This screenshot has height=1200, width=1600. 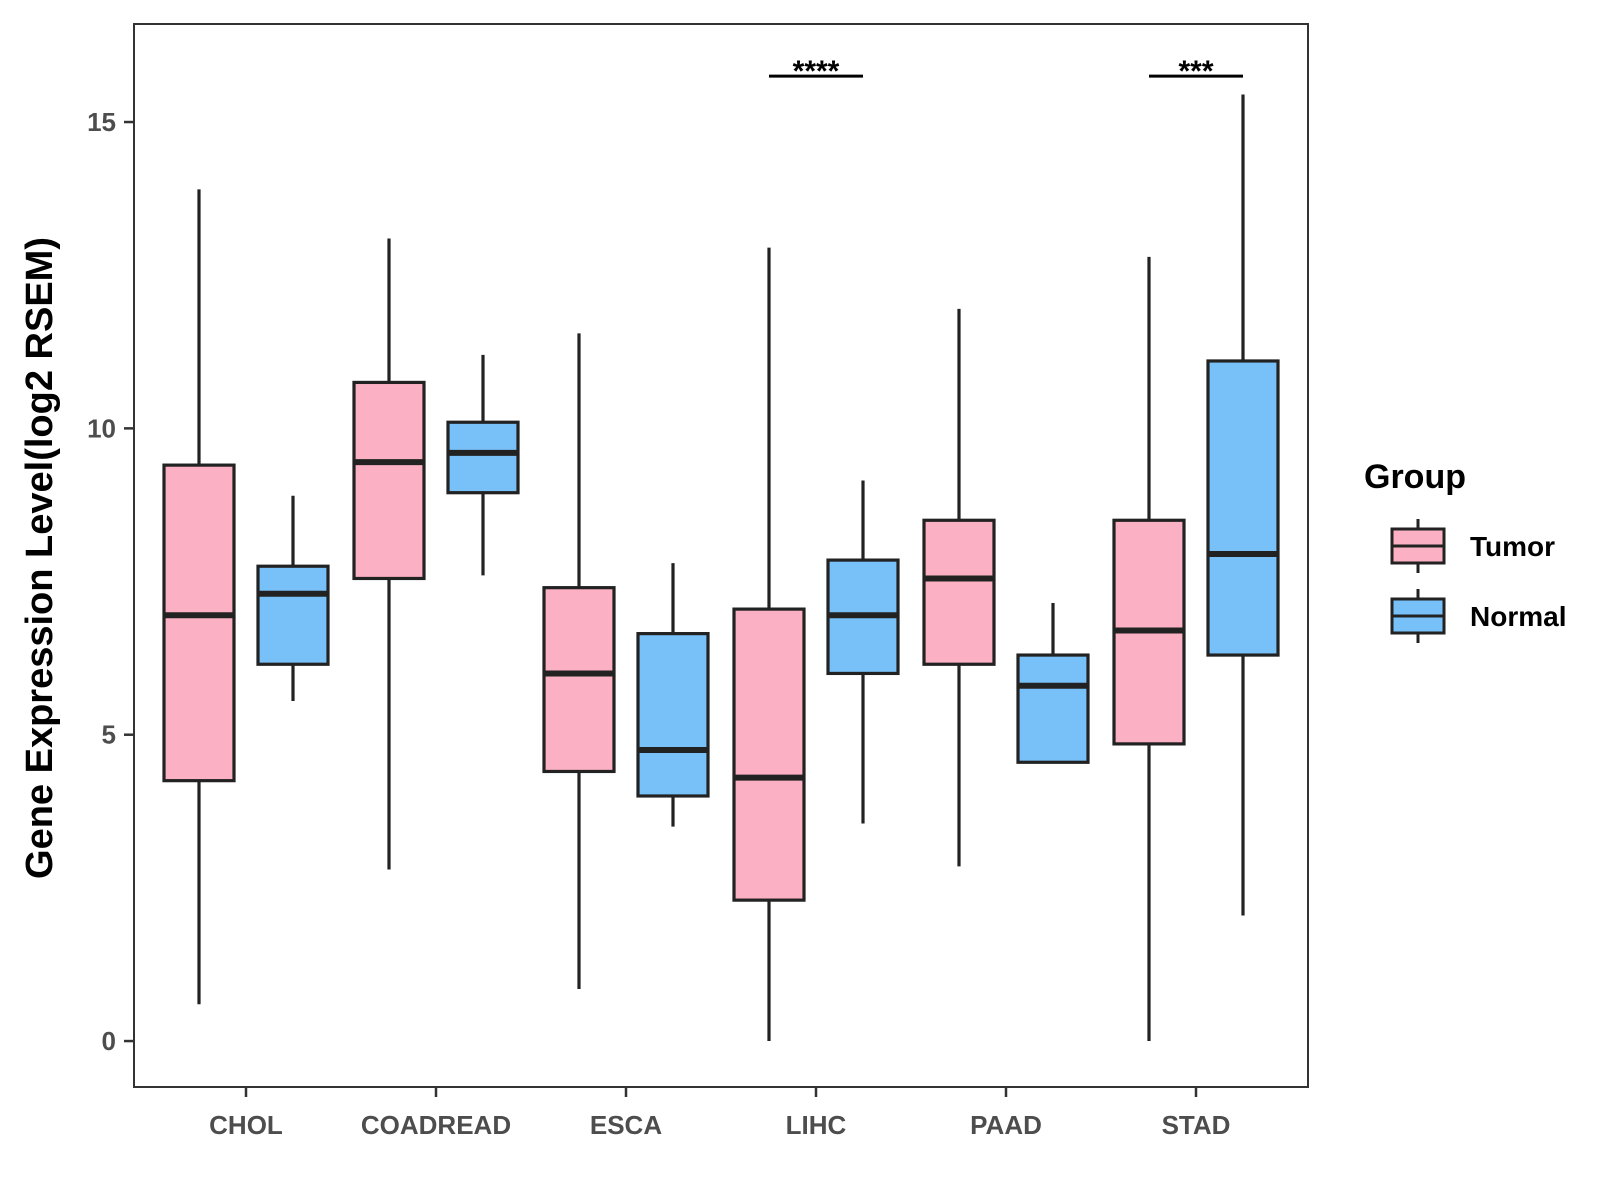 What do you see at coordinates (109, 735) in the screenshot?
I see `y-tick-label: 5` at bounding box center [109, 735].